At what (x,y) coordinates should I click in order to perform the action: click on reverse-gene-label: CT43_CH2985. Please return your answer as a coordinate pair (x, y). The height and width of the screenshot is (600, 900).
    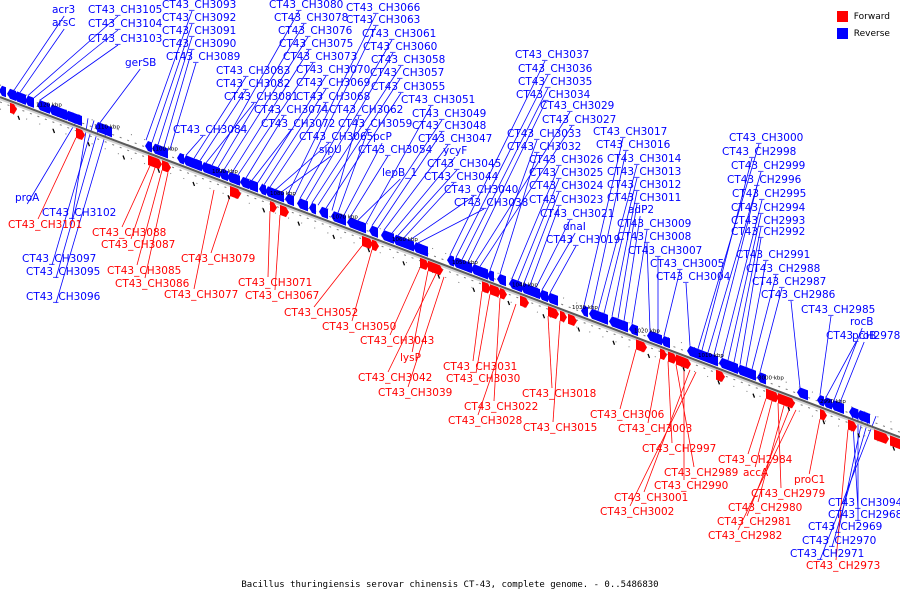
    Looking at the image, I should click on (838, 310).